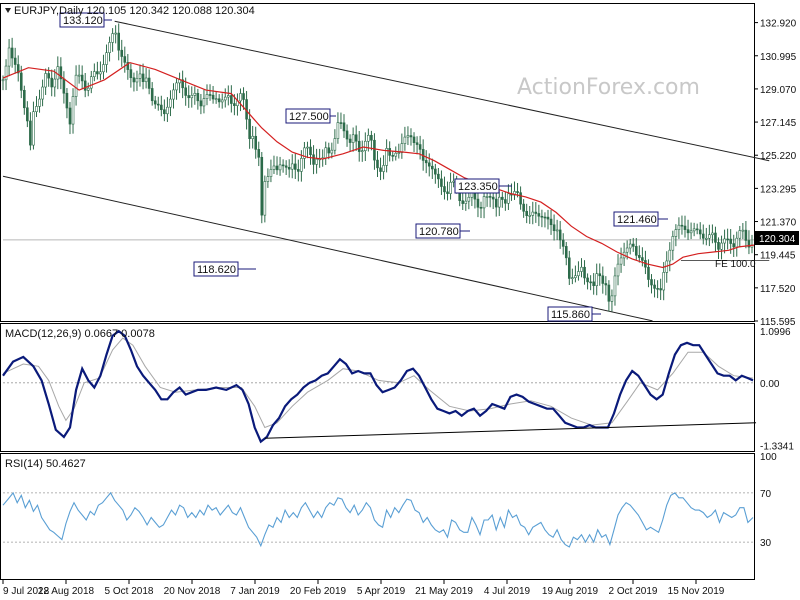 This screenshot has height=600, width=800. Describe the element at coordinates (439, 232) in the screenshot. I see `annotation-label: 120.780` at that location.